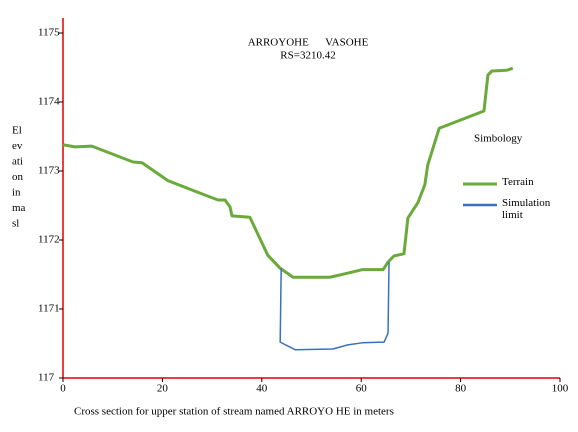 Image resolution: width=578 pixels, height=432 pixels. I want to click on x-tick-label: 100, so click(560, 389).